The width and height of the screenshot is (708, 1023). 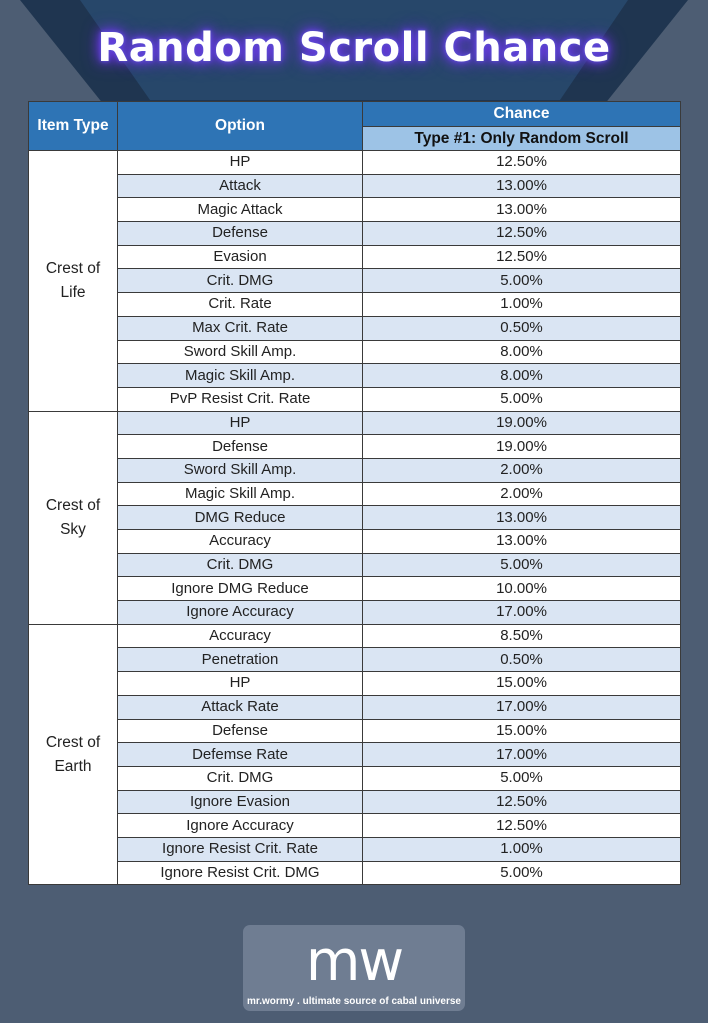 I want to click on table-row: Penetration 0.50%, so click(x=355, y=660).